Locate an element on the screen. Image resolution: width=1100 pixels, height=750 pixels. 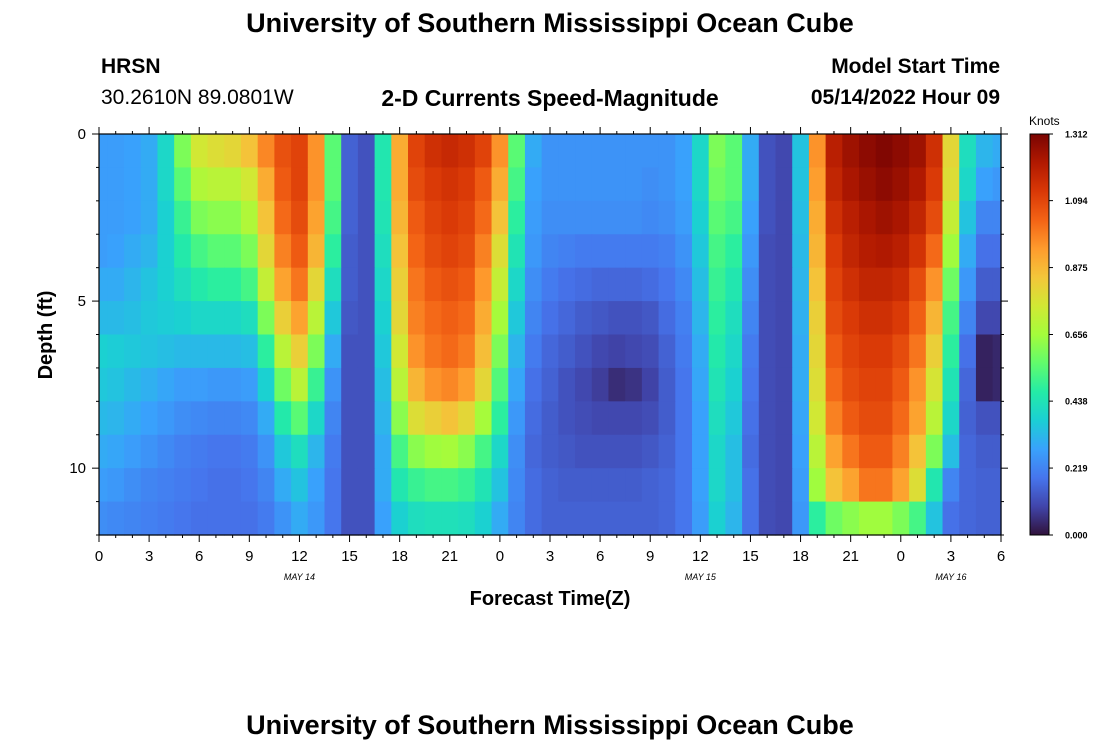
x-tick-label: 12 is located at coordinates (700, 556).